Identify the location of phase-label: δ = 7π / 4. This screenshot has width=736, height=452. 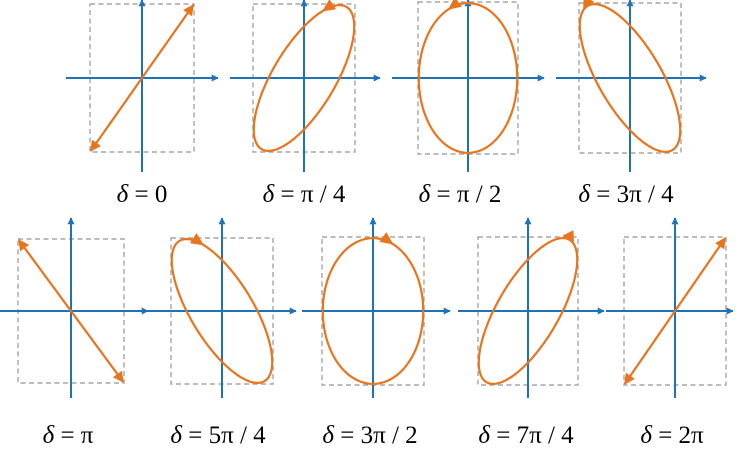
(526, 435).